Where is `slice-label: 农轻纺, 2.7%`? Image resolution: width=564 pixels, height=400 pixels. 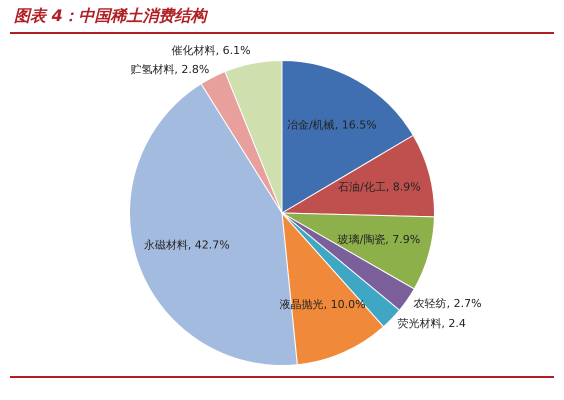 slice-label: 农轻纺, 2.7% is located at coordinates (448, 303).